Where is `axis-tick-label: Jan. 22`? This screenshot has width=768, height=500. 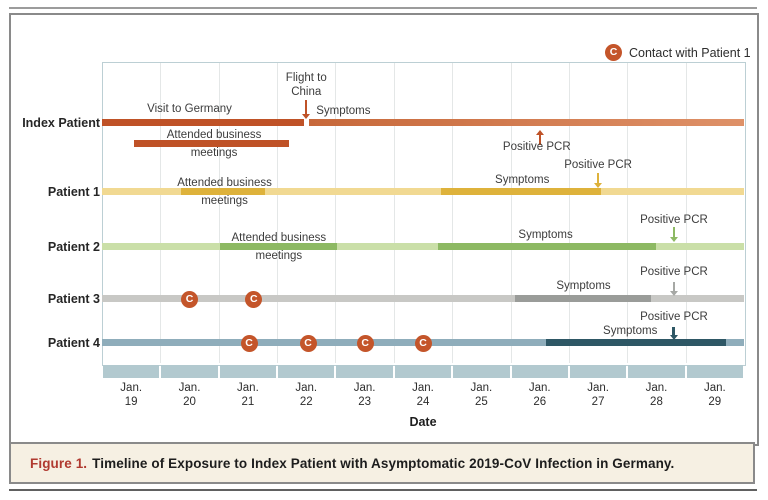
axis-tick-label: Jan. 22 is located at coordinates (306, 395).